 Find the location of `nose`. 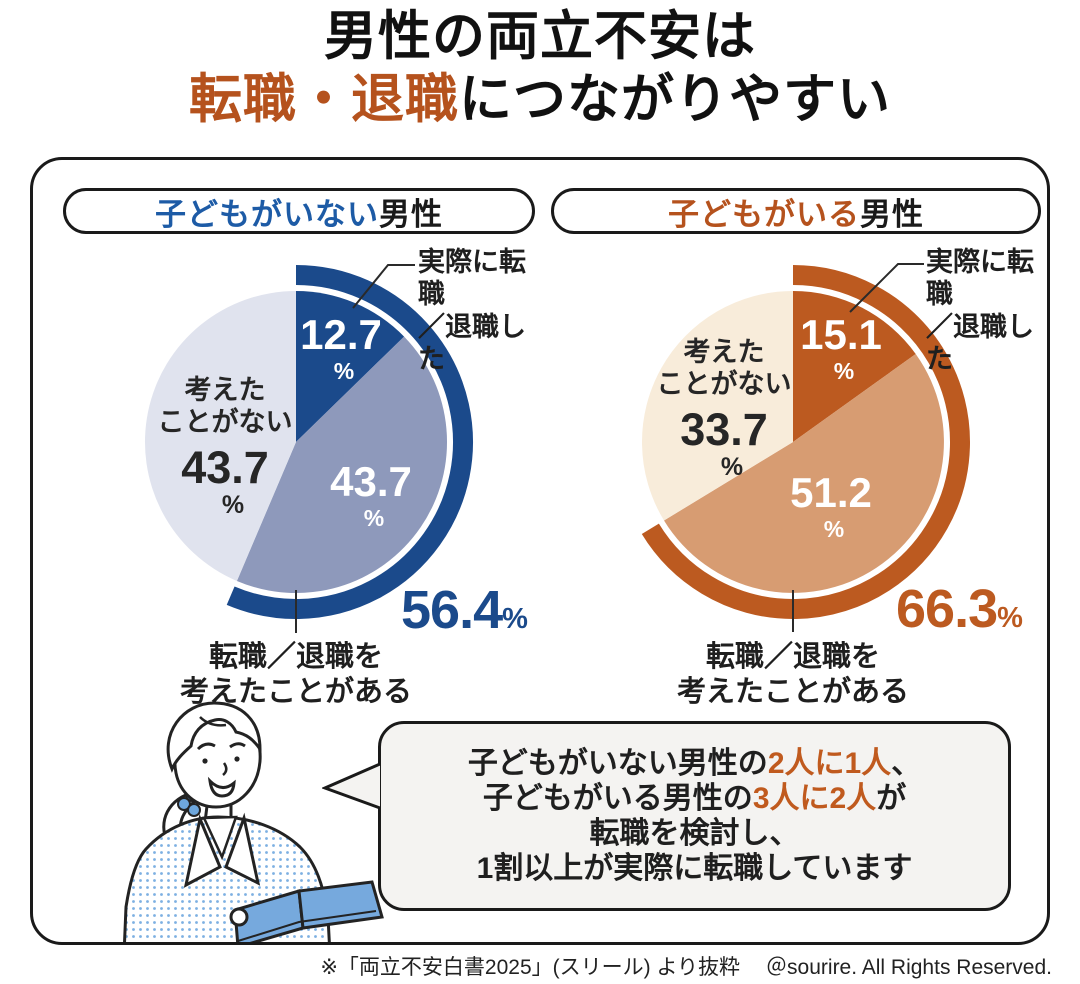

nose is located at coordinates (225, 769).